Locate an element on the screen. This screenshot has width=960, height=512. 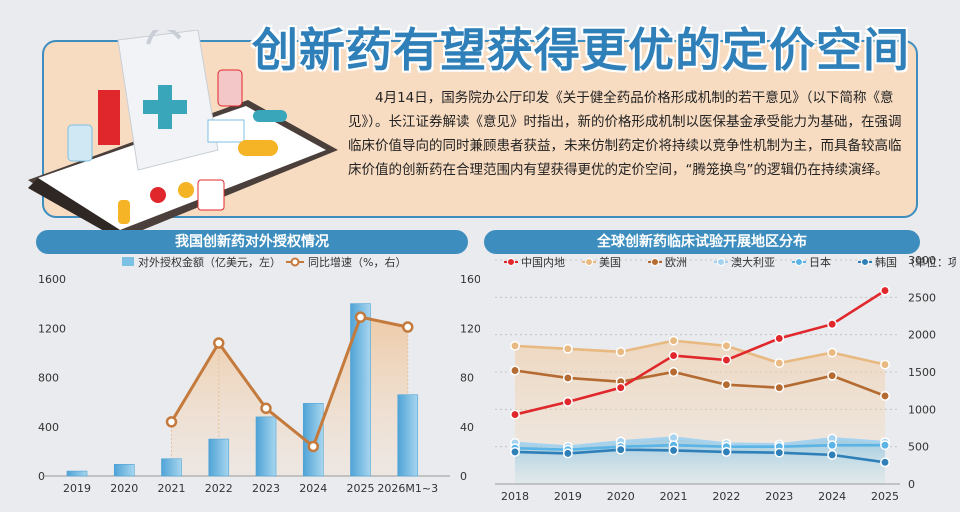
y-tick-label: 1000 is located at coordinates (922, 409).